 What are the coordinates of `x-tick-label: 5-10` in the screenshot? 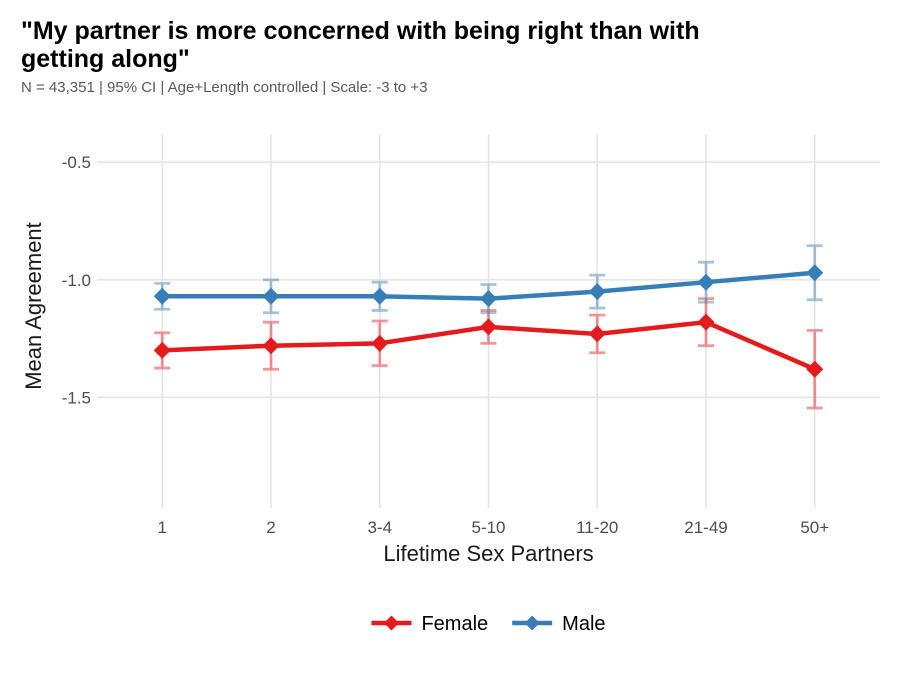 It's located at (488, 527).